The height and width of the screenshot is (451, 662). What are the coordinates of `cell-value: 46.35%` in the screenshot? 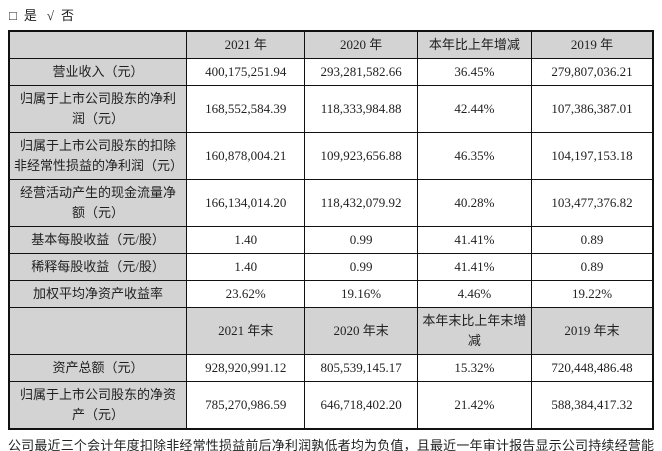 It's located at (474, 156).